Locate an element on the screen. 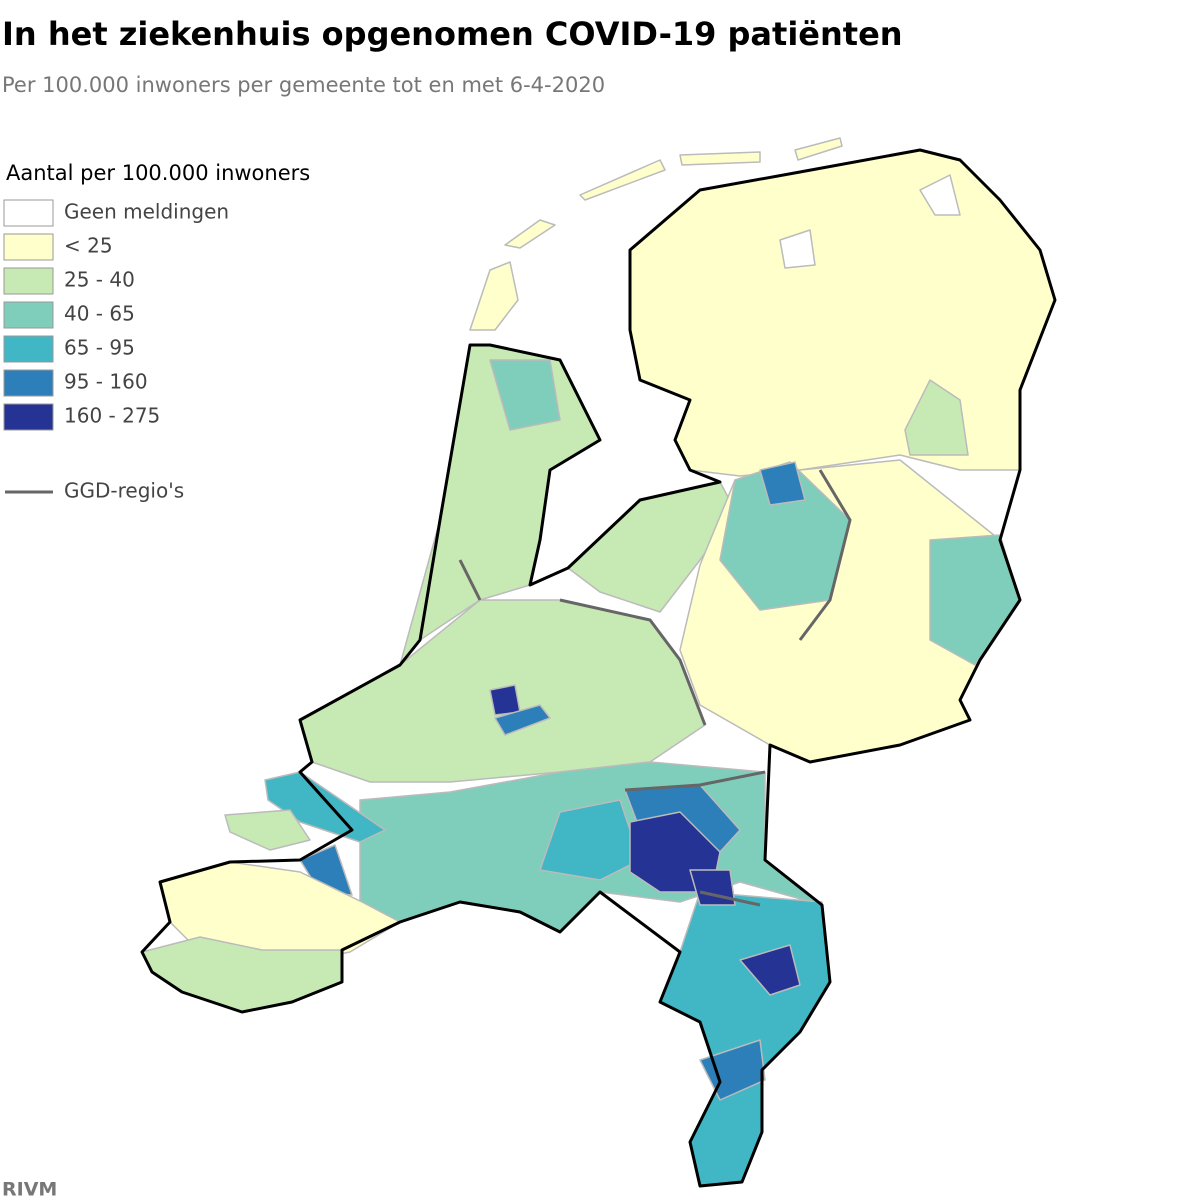 This screenshot has height=1200, width=1200. legend-label: 95 - 160 is located at coordinates (106, 382).